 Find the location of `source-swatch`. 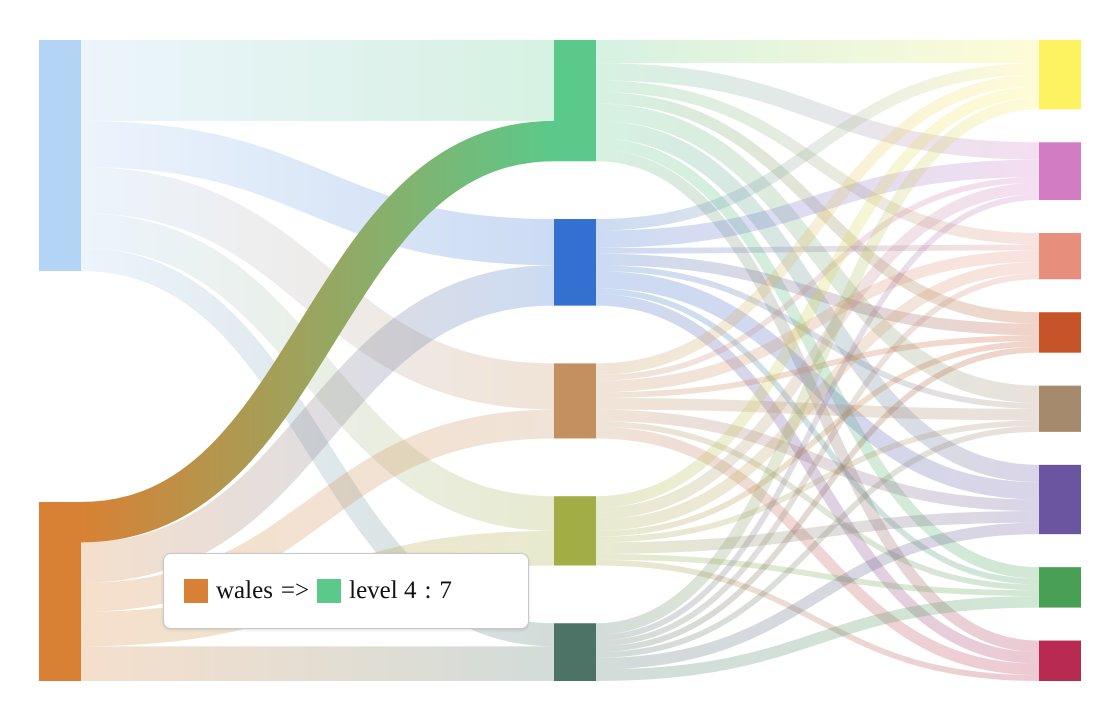

source-swatch is located at coordinates (196, 591).